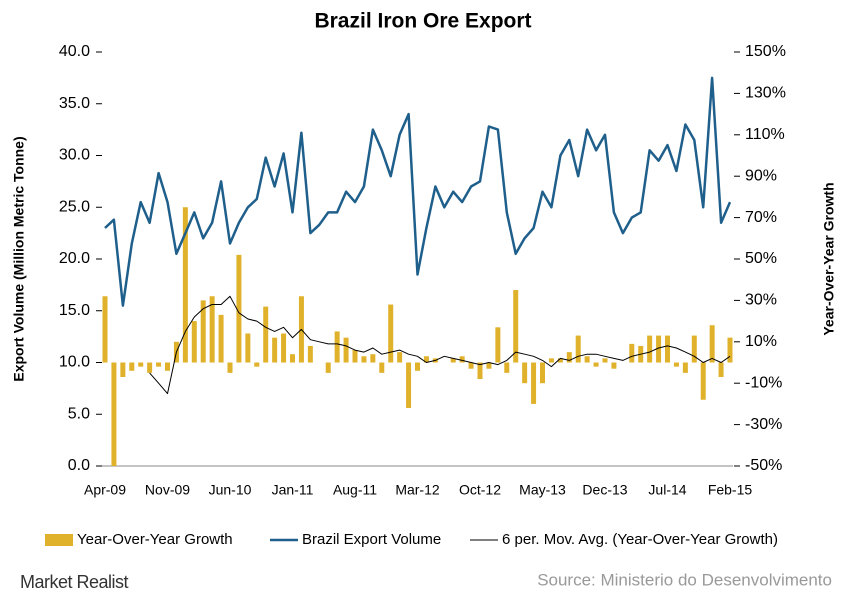 This screenshot has height=603, width=846. What do you see at coordinates (761, 300) in the screenshot?
I see `y2-tick-label: 30%` at bounding box center [761, 300].